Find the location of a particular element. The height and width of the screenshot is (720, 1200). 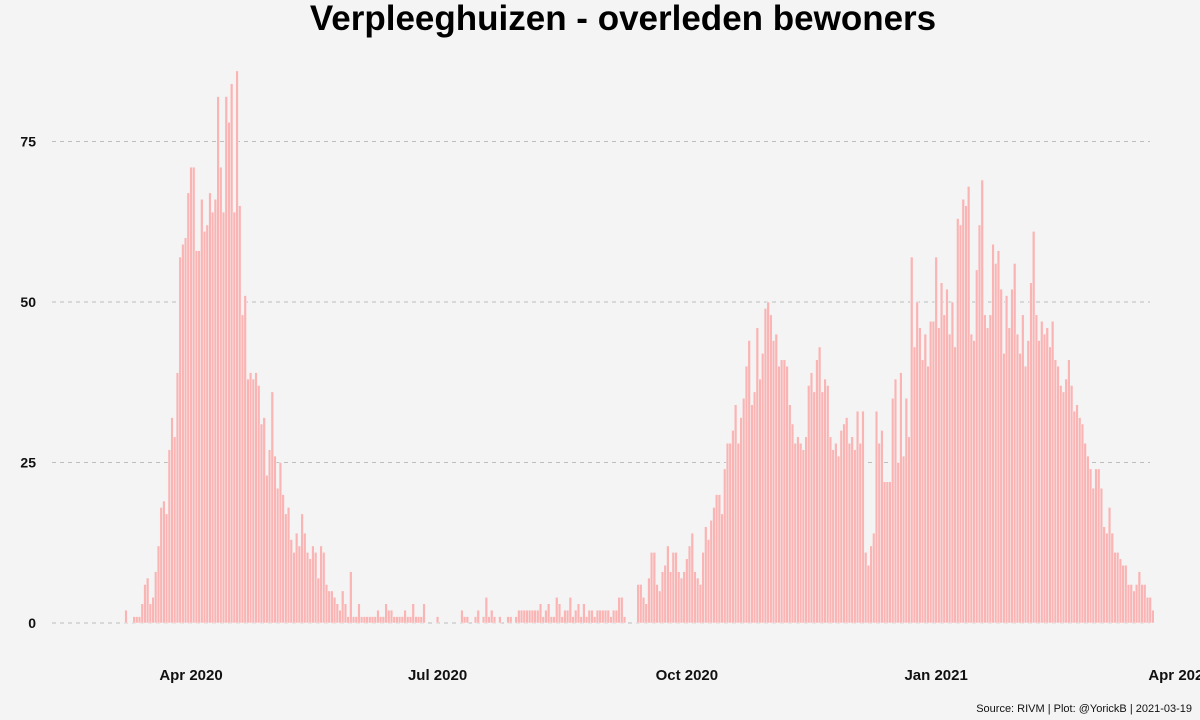

y-tick-label-50: 50 is located at coordinates (28, 302).